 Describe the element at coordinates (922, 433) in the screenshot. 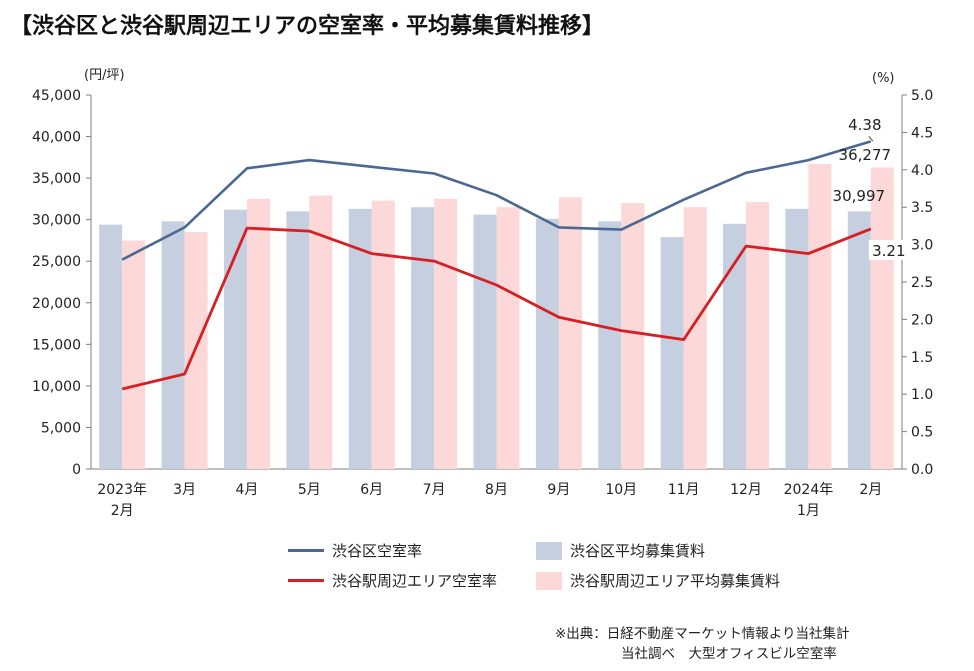

I see `right-tick-label: 0.5` at that location.